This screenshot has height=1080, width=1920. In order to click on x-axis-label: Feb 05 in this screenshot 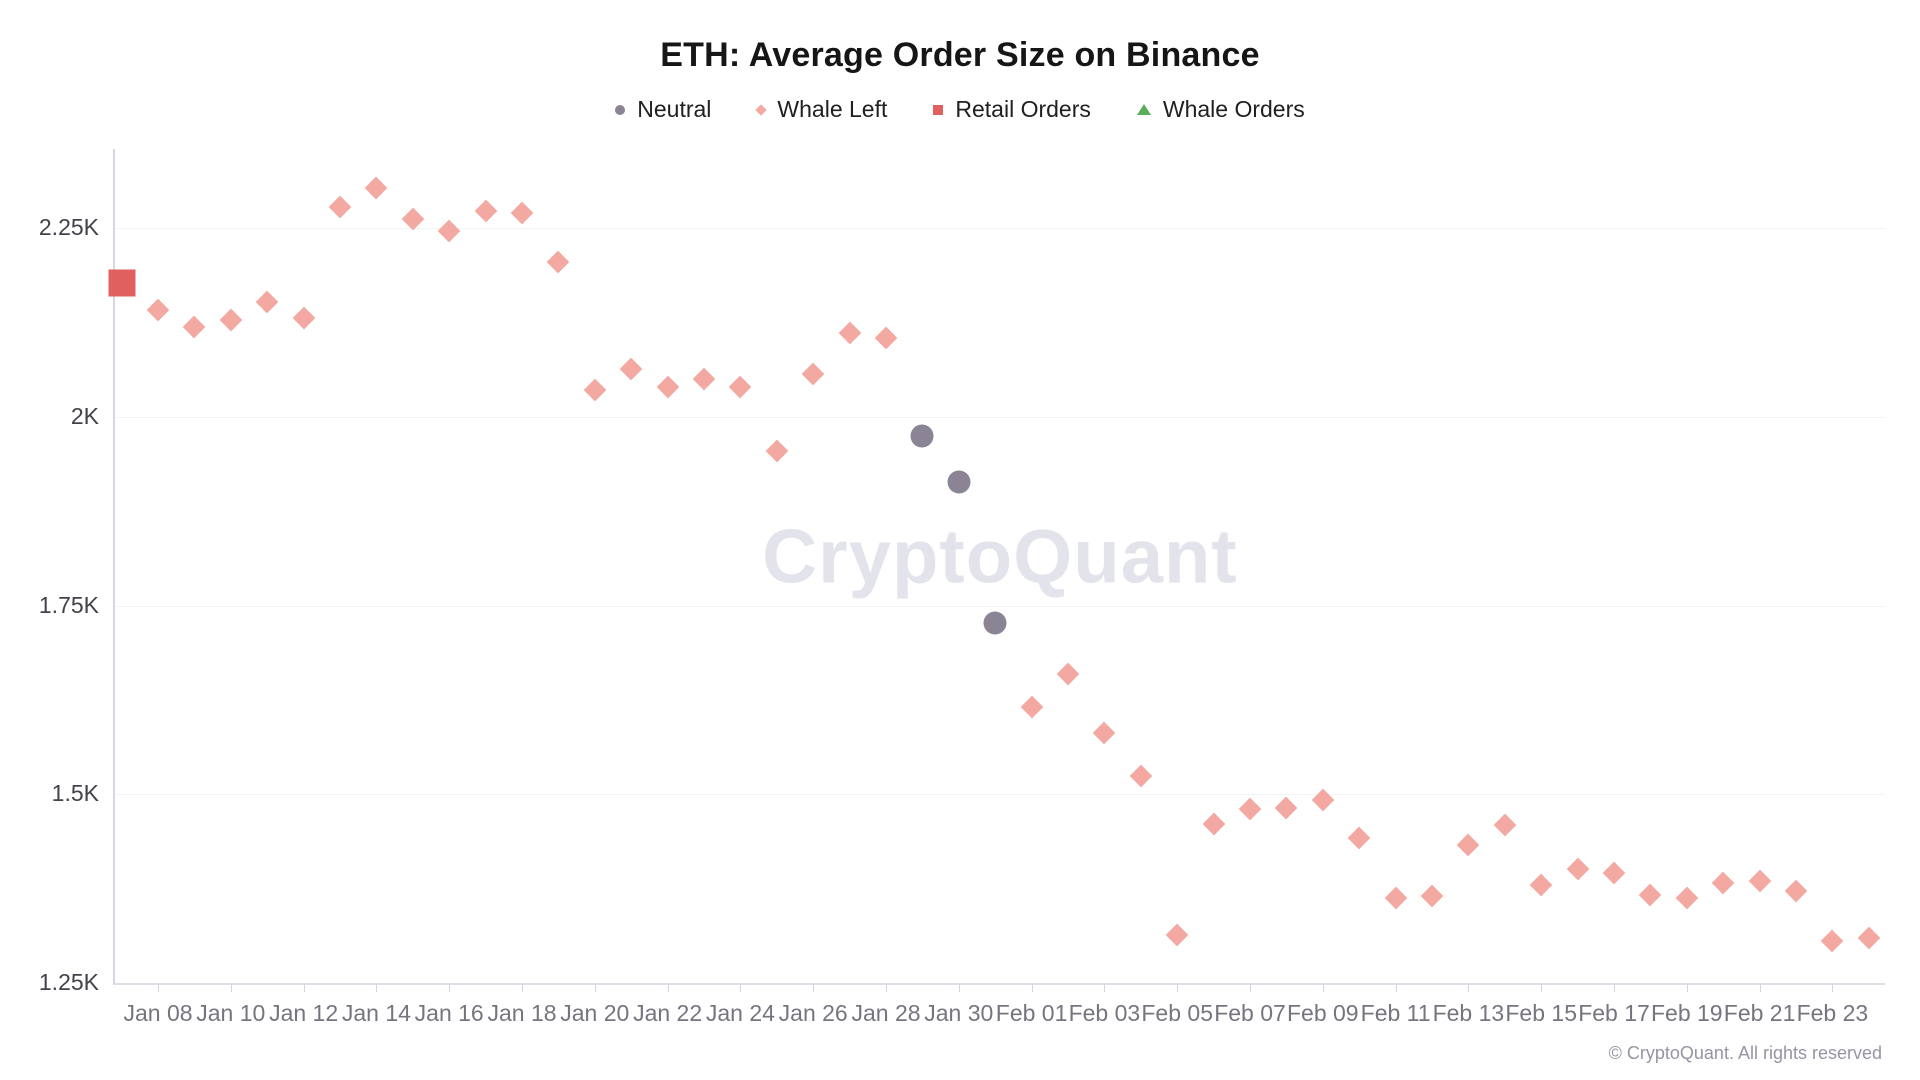, I will do `click(1177, 1013)`.